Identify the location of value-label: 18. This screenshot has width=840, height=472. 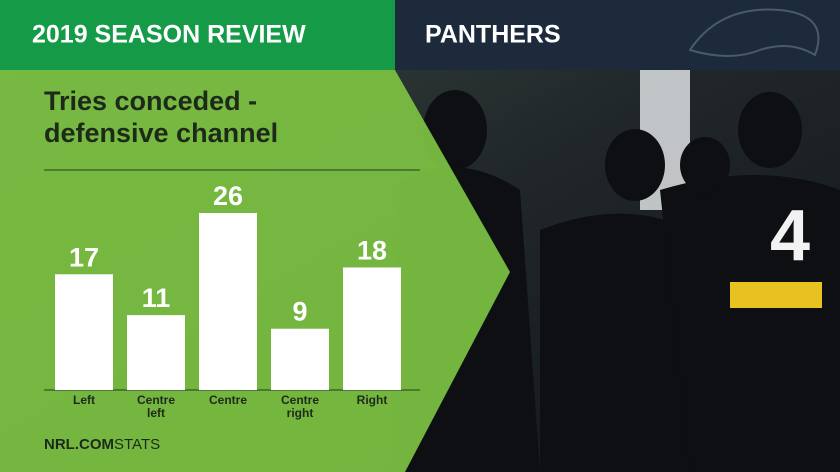
(372, 250).